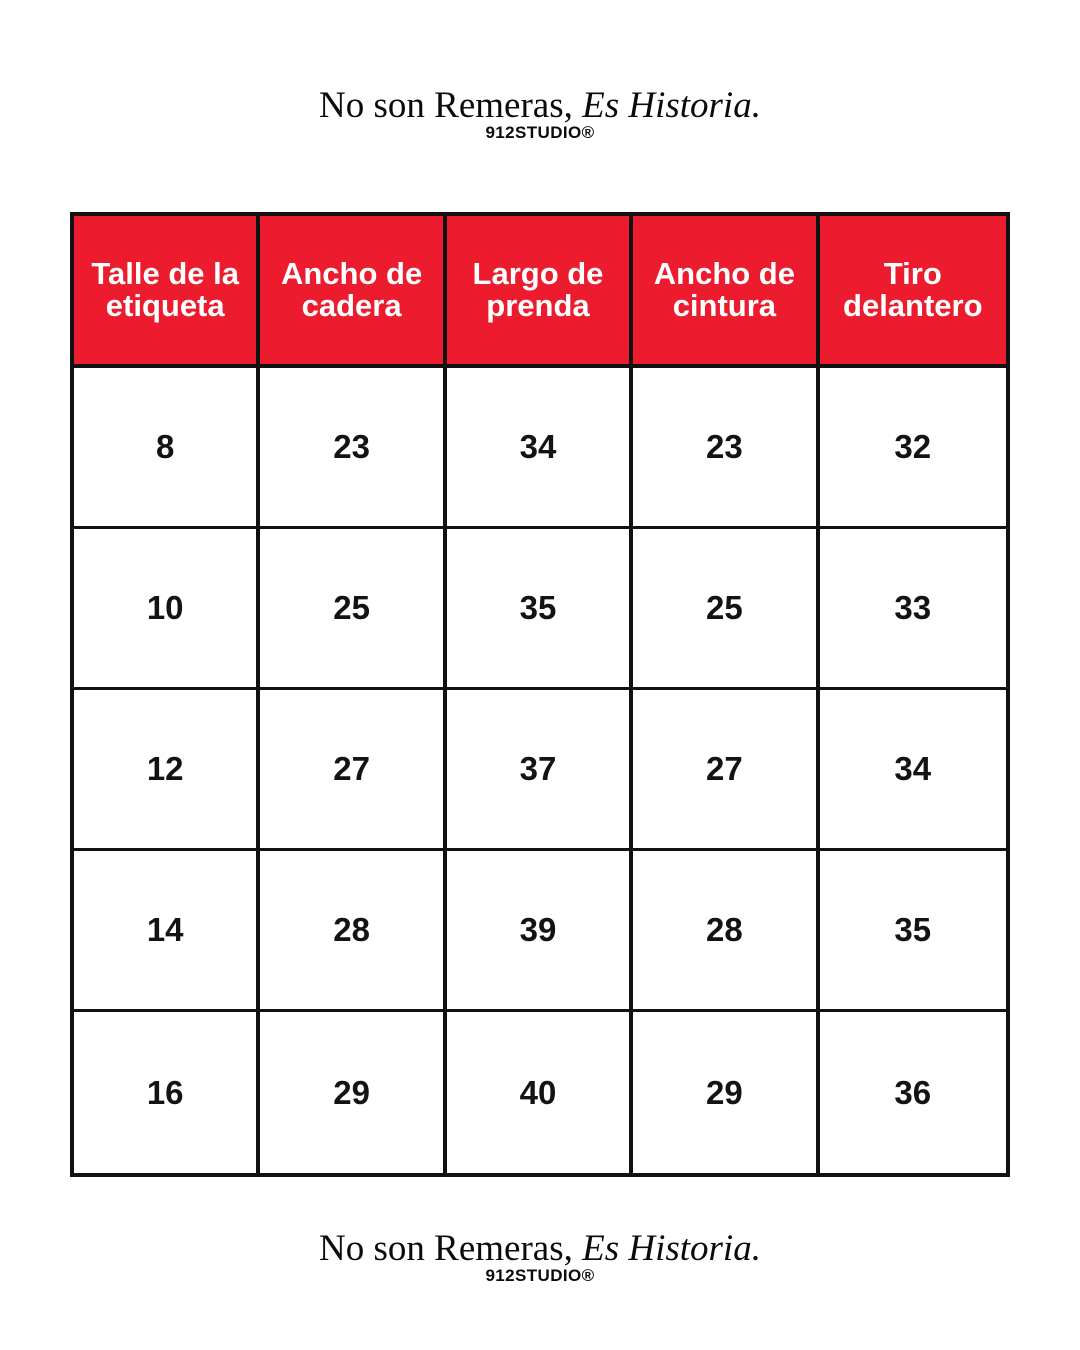  Describe the element at coordinates (912, 292) in the screenshot. I see `column-header-tiro-delantero: Tiro delantero` at that location.